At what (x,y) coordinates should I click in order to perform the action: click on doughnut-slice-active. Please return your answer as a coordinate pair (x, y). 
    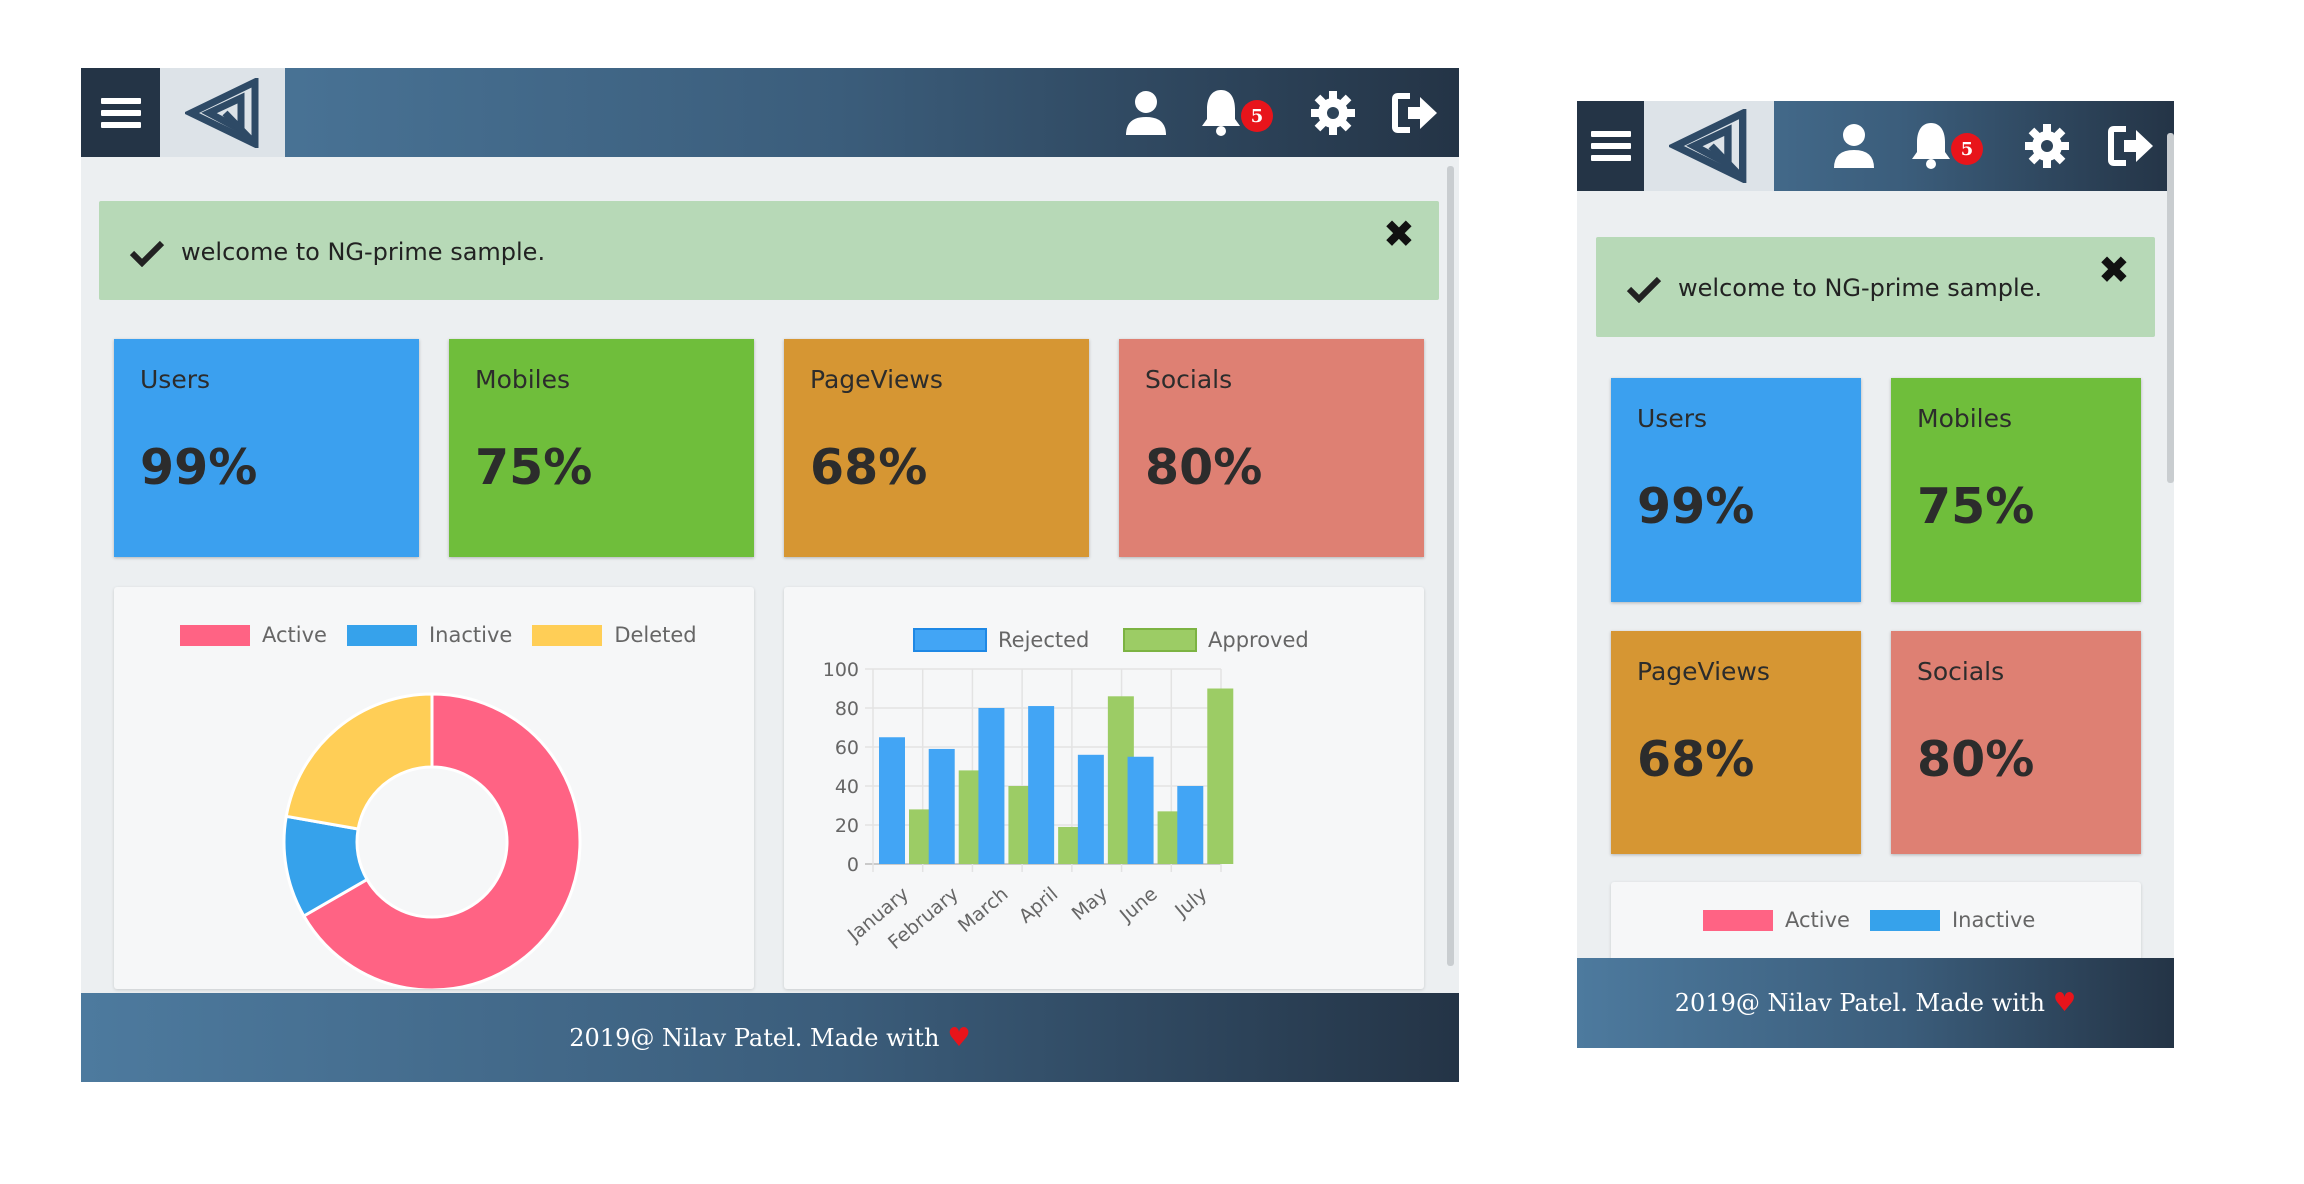
    Looking at the image, I should click on (441, 840).